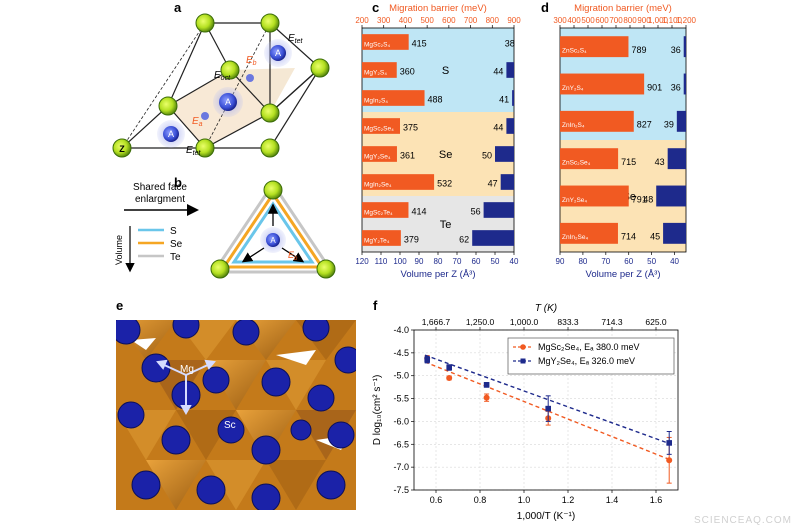 The width and height of the screenshot is (800, 530). Describe the element at coordinates (742, 520) in the screenshot. I see `watermark: SCIENCEAQ.COM` at that location.